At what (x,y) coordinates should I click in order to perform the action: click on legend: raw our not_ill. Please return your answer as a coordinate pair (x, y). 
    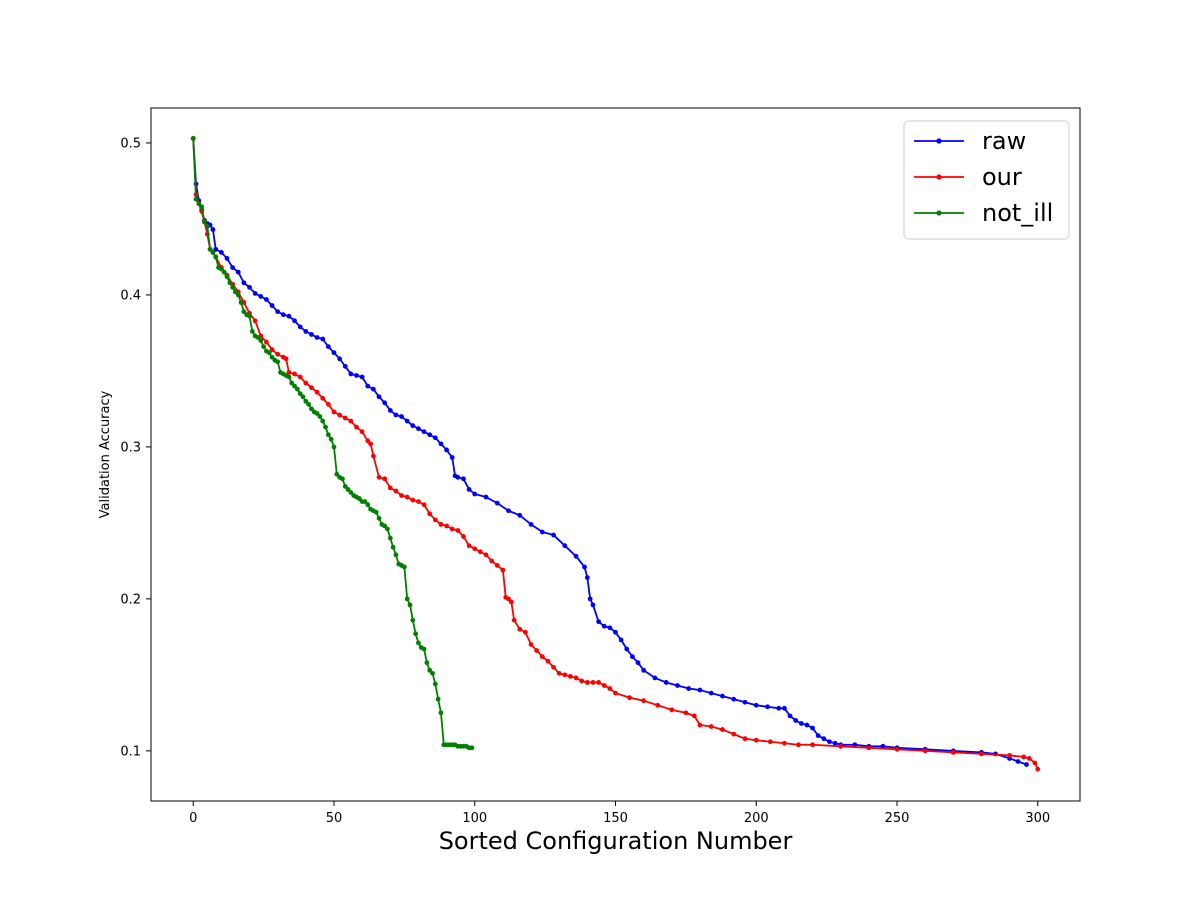
    Looking at the image, I should click on (986, 180).